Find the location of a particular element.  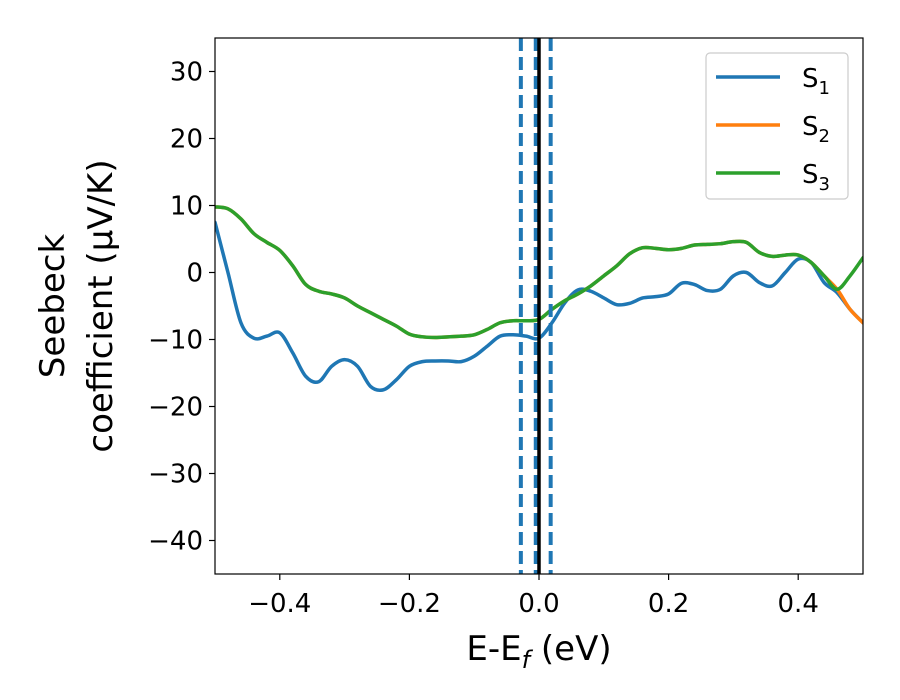

legend-label-s1: S1 is located at coordinates (816, 81).